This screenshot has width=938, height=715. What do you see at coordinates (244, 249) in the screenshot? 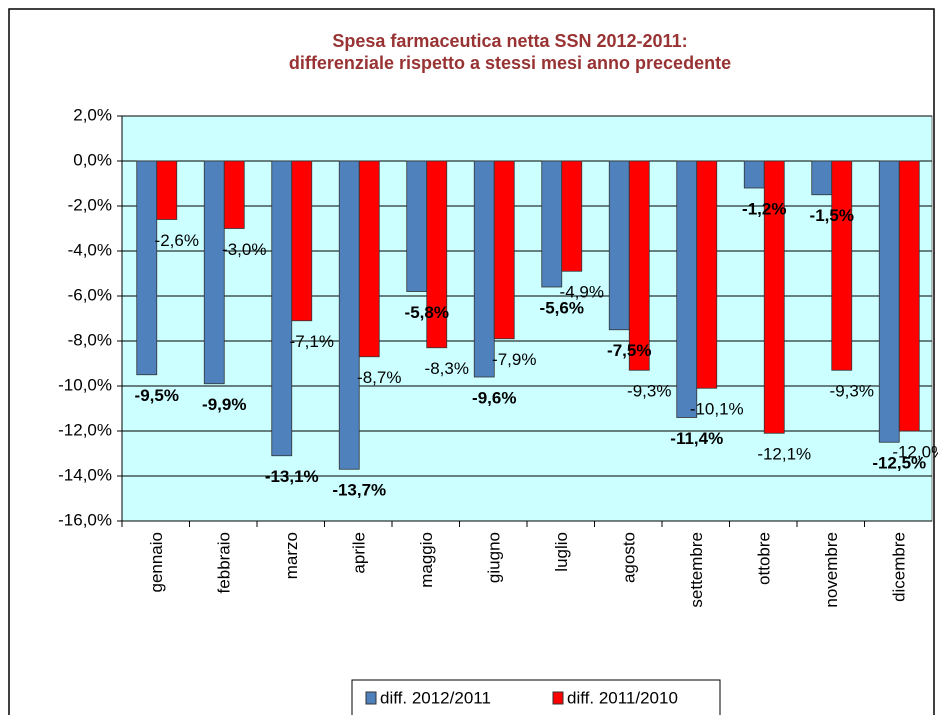
I see `value-label: -3,0%` at bounding box center [244, 249].